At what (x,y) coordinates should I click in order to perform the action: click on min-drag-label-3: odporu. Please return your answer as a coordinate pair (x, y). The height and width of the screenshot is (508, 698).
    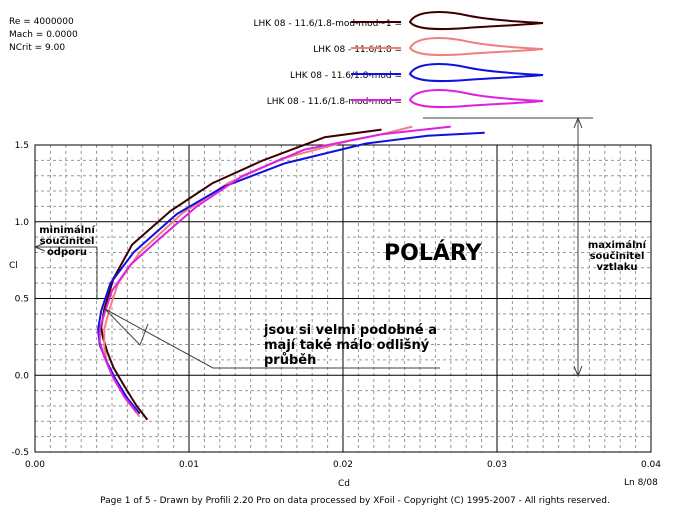
    Looking at the image, I should click on (67, 252).